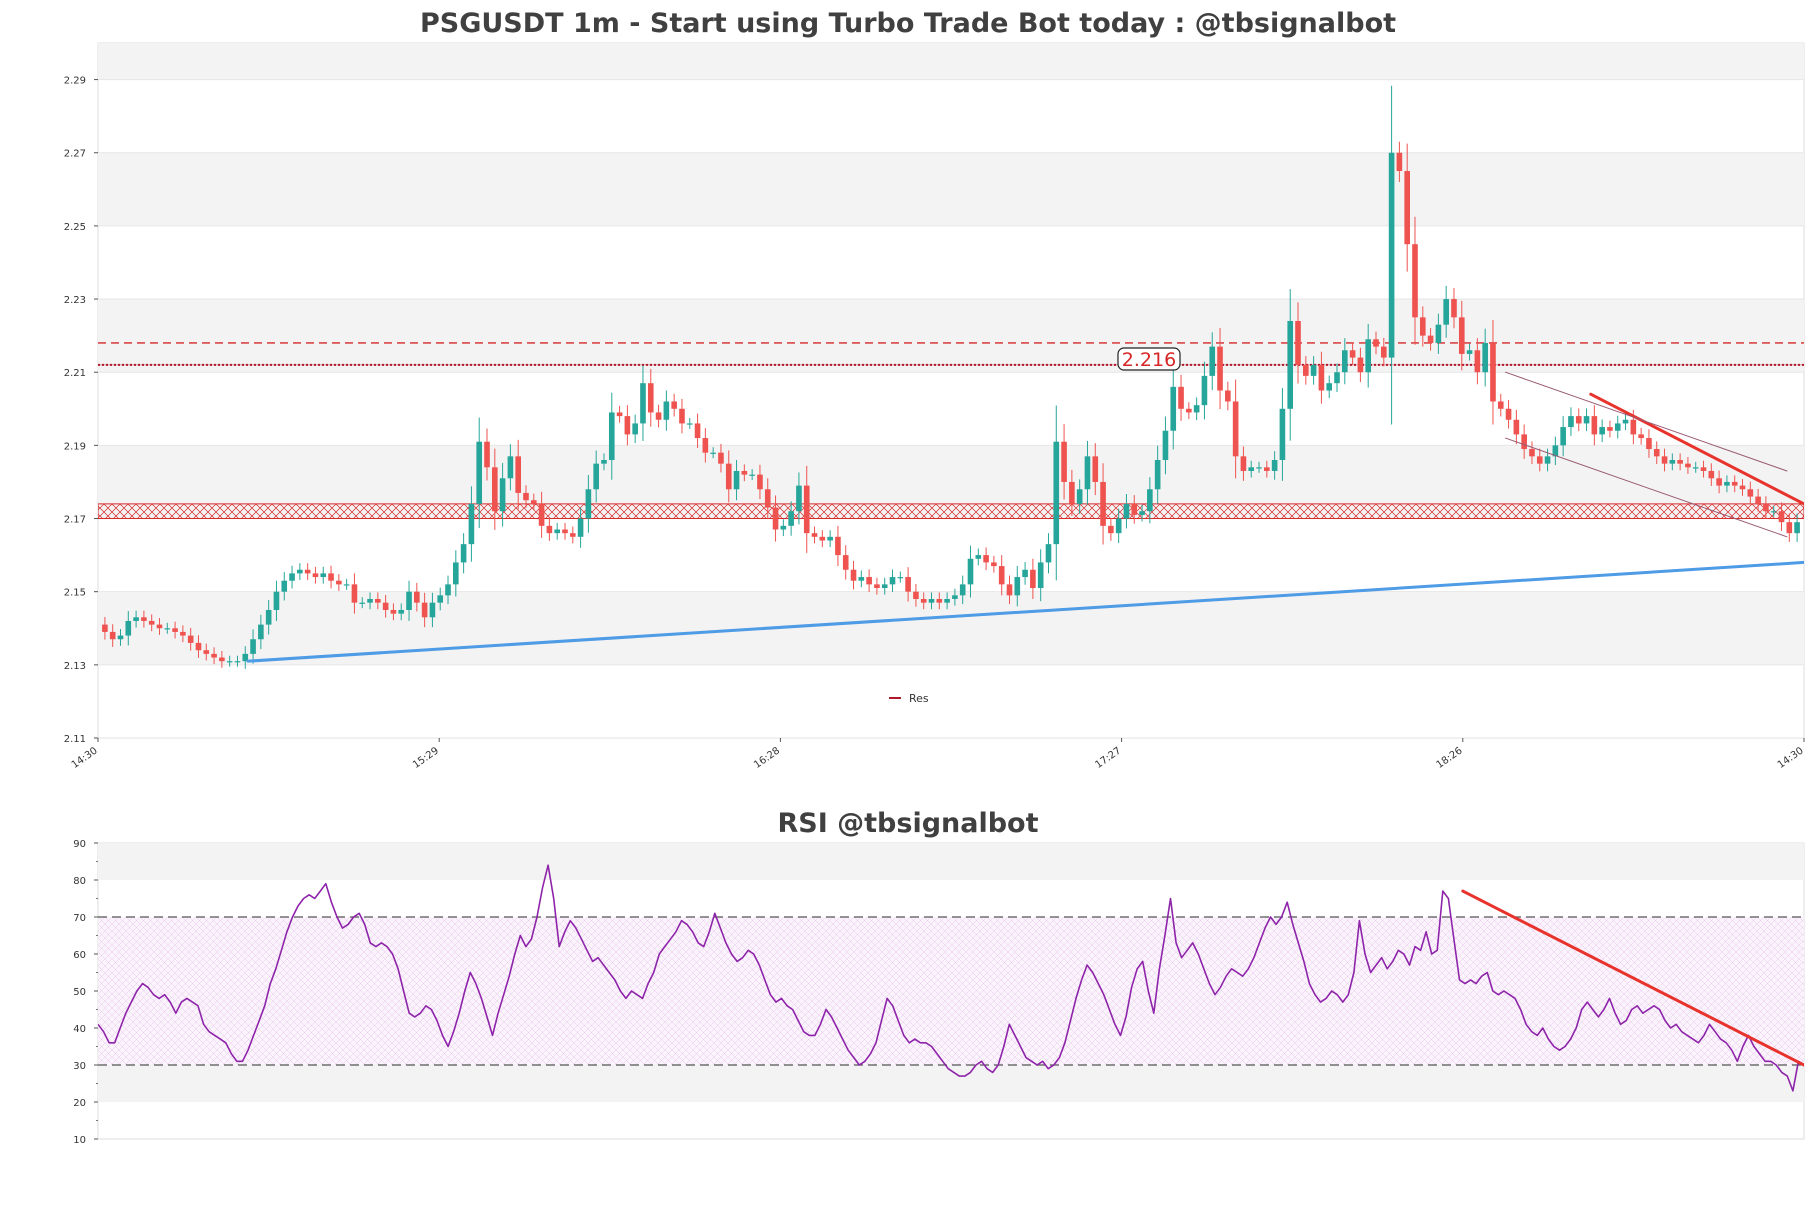 This screenshot has width=1811, height=1212. I want to click on y-tick-label: 2.29, so click(75, 81).